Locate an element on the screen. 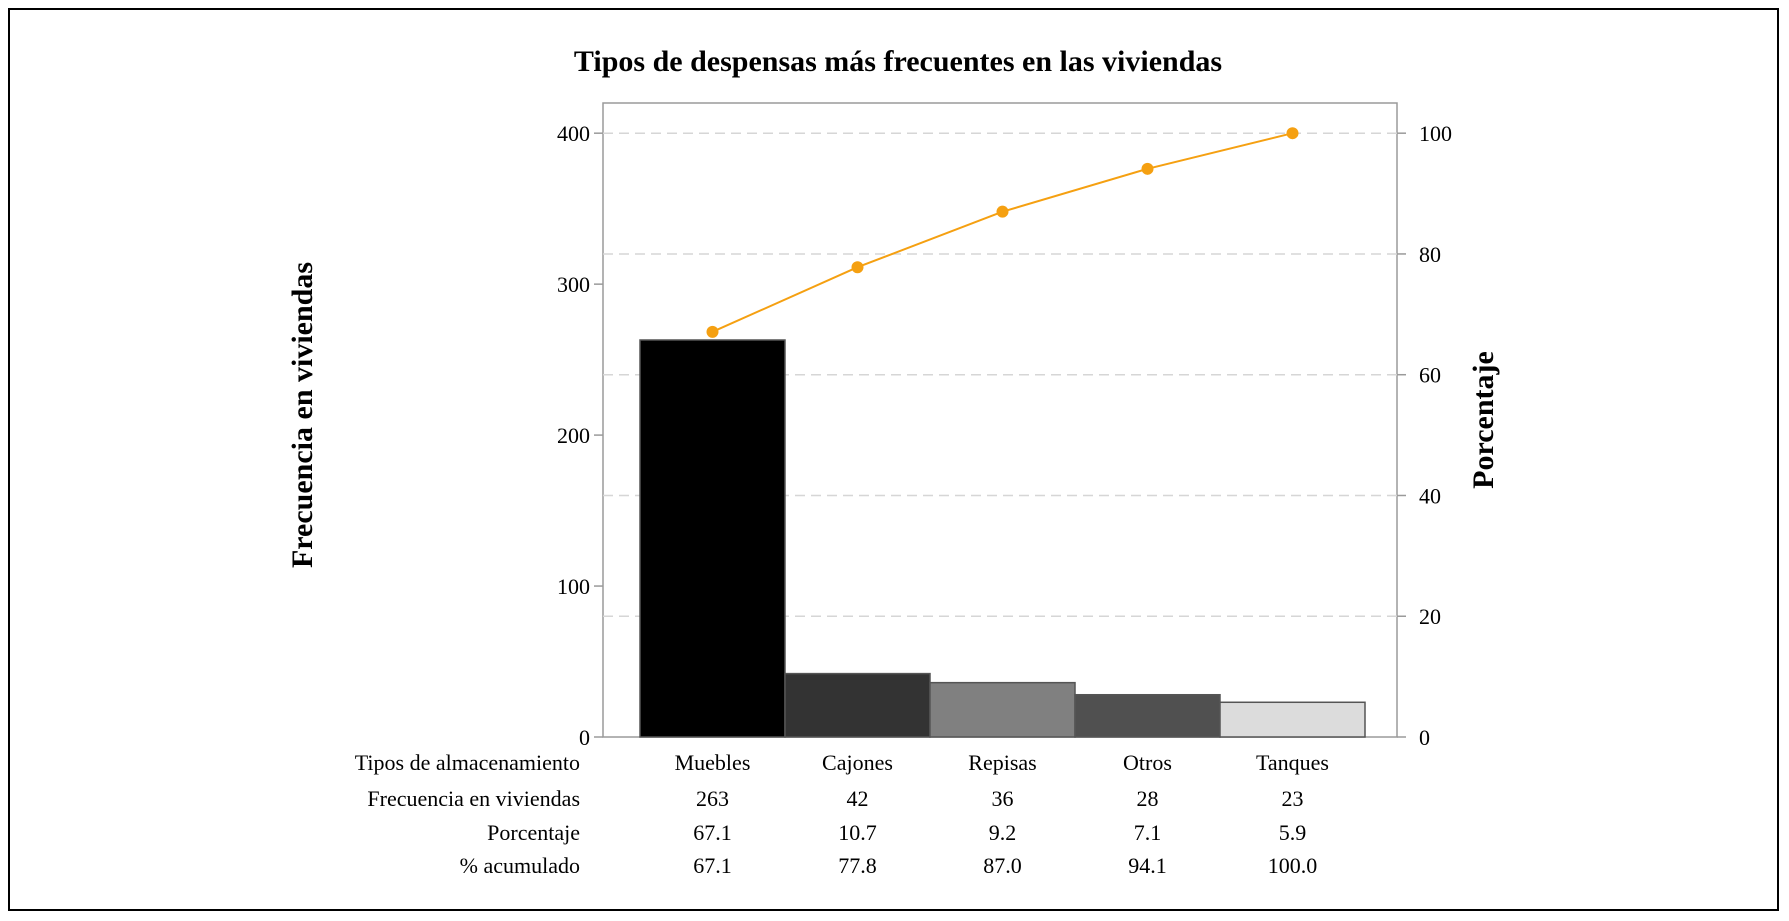  y-tick-label: 300 is located at coordinates (573, 284).